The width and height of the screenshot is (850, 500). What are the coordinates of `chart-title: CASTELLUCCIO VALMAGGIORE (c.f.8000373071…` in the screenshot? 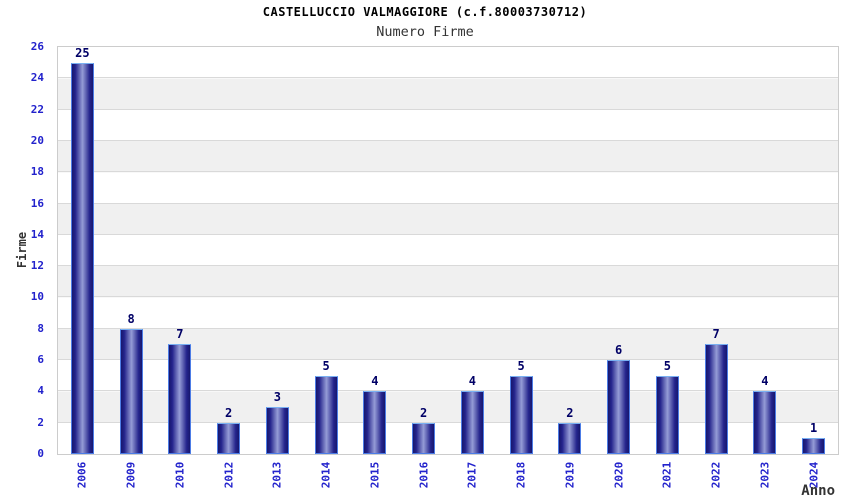 It's located at (425, 12).